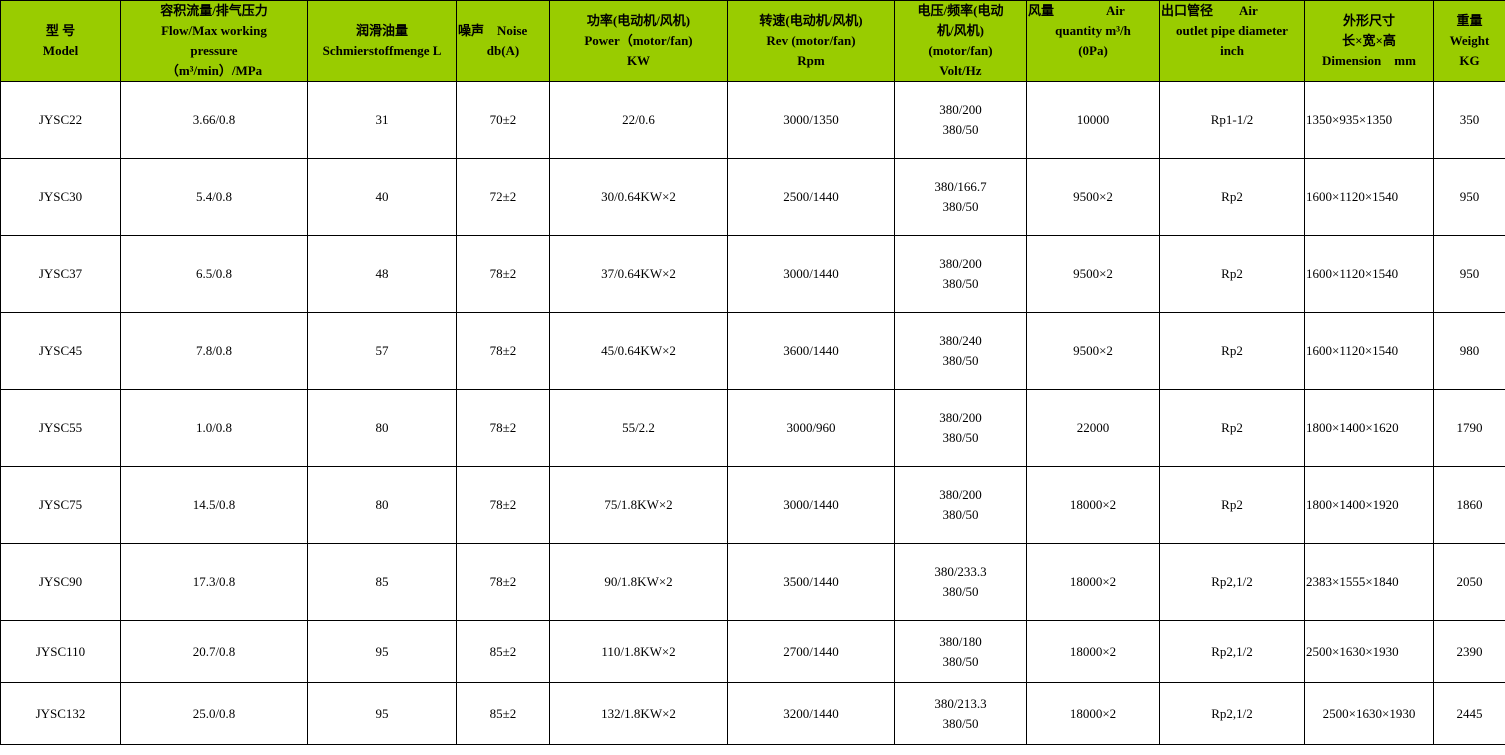  Describe the element at coordinates (638, 20) in the screenshot. I see `header-text: 功率(电动机/风机)` at that location.